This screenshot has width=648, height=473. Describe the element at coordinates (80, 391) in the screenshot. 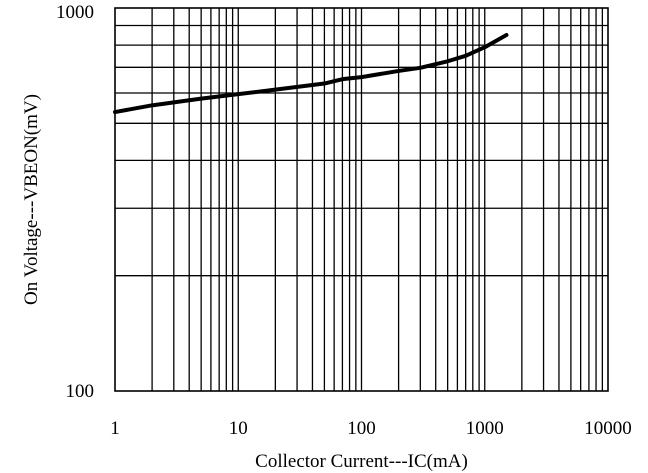

I see `y-tick-label: 100` at that location.